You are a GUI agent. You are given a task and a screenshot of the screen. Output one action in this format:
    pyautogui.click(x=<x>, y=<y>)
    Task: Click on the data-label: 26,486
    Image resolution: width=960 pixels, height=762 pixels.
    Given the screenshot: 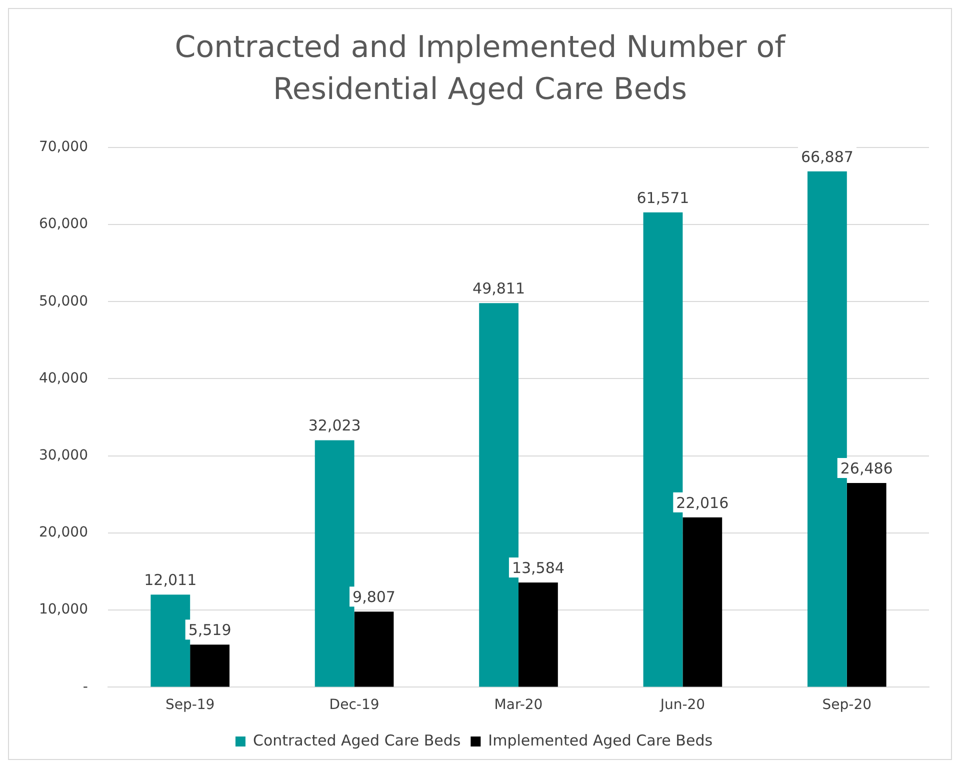 What is the action you would take?
    pyautogui.click(x=866, y=468)
    